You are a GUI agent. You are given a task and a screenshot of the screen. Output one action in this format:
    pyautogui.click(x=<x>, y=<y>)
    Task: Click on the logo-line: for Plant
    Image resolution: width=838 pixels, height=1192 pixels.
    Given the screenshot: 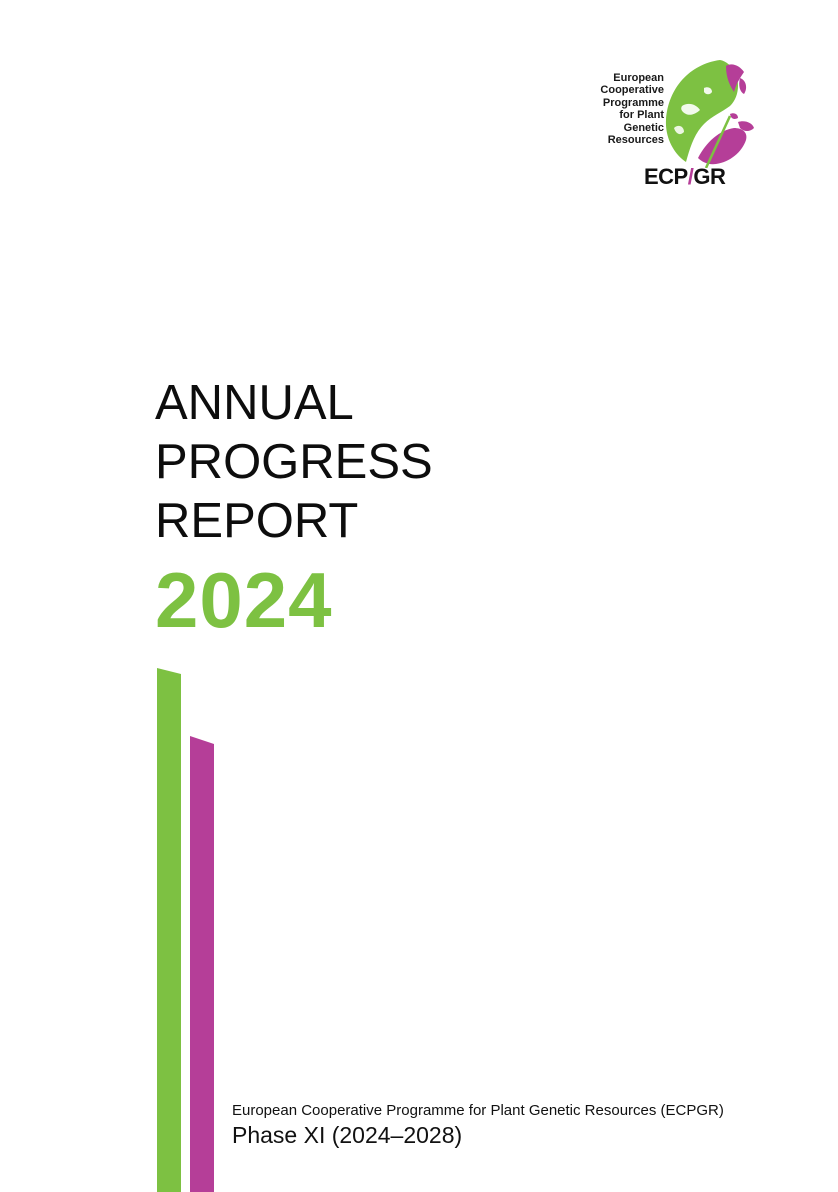 What is the action you would take?
    pyautogui.click(x=641, y=115)
    